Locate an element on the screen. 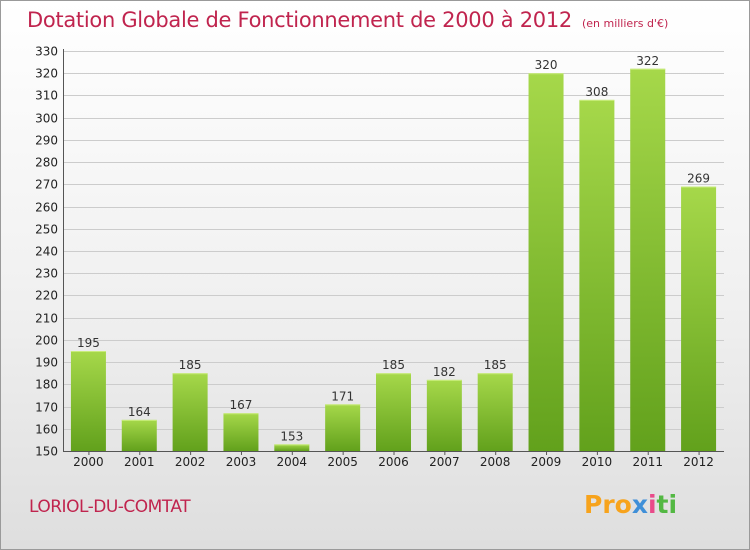  y-tick-label: 330 is located at coordinates (46, 52).